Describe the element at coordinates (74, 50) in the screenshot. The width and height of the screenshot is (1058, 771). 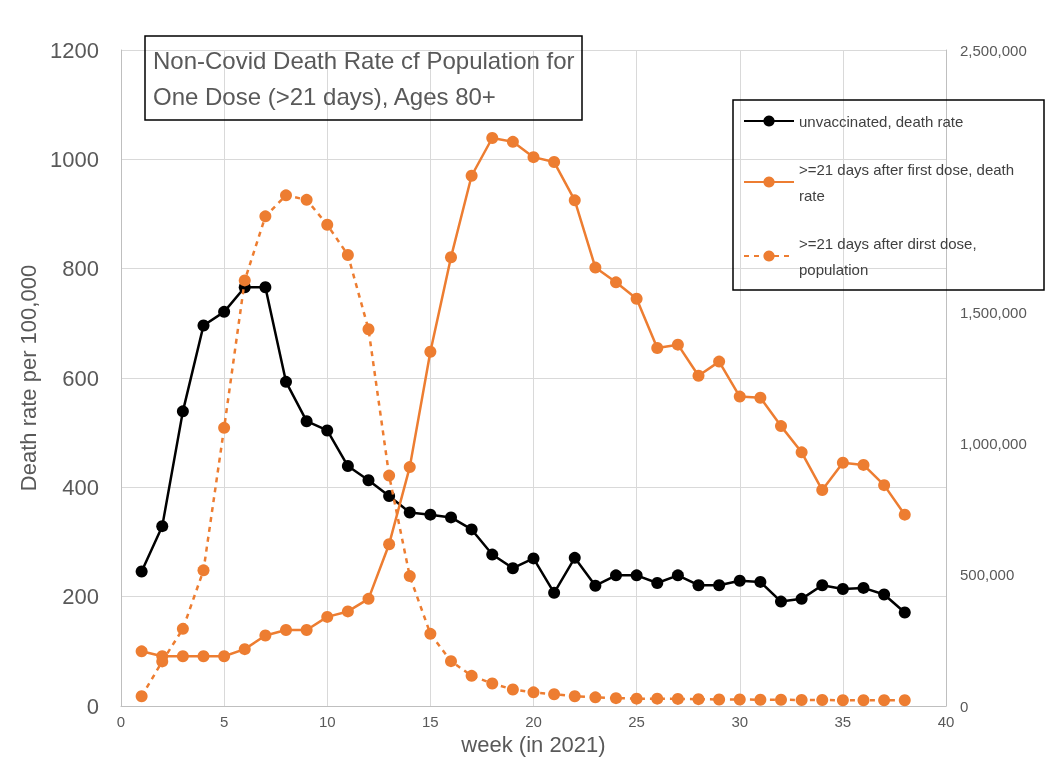
I see `y-tick-label: 1200` at that location.